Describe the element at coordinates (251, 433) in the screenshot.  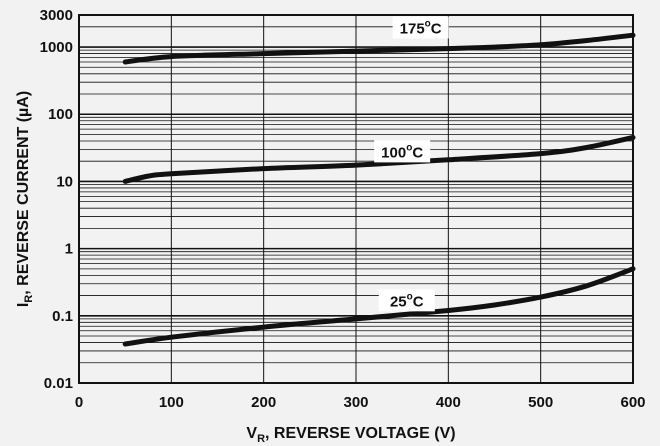
I see `x-axis-label-main: V` at that location.